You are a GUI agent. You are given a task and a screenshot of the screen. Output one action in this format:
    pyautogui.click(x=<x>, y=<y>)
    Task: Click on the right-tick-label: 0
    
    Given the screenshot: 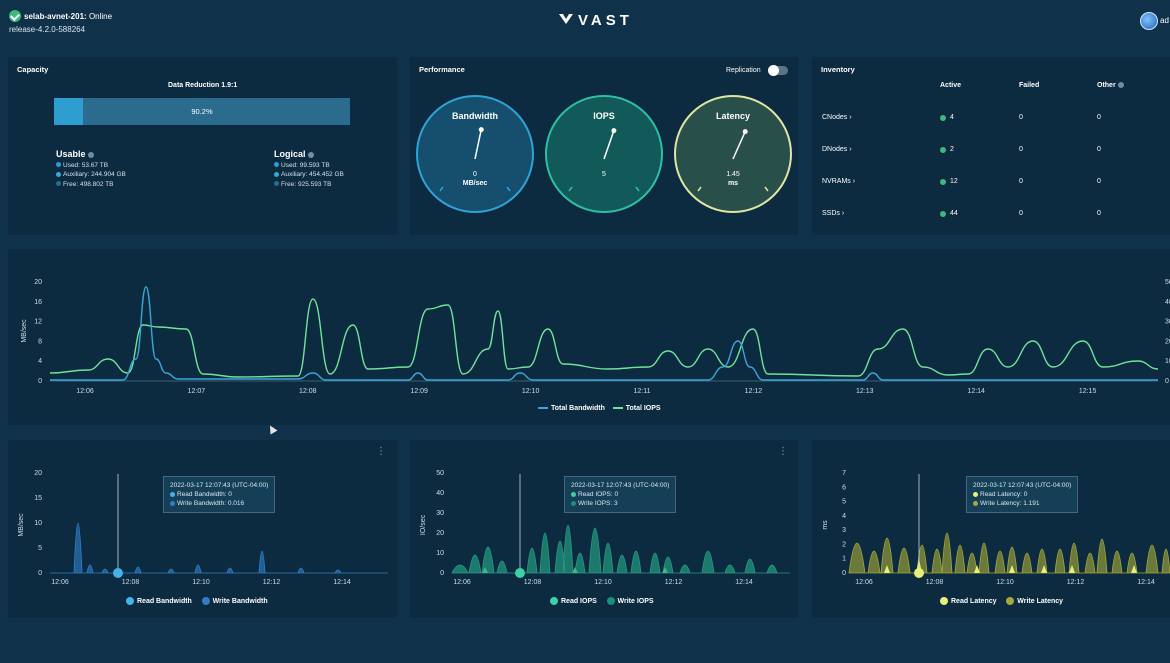 What is the action you would take?
    pyautogui.click(x=1167, y=381)
    